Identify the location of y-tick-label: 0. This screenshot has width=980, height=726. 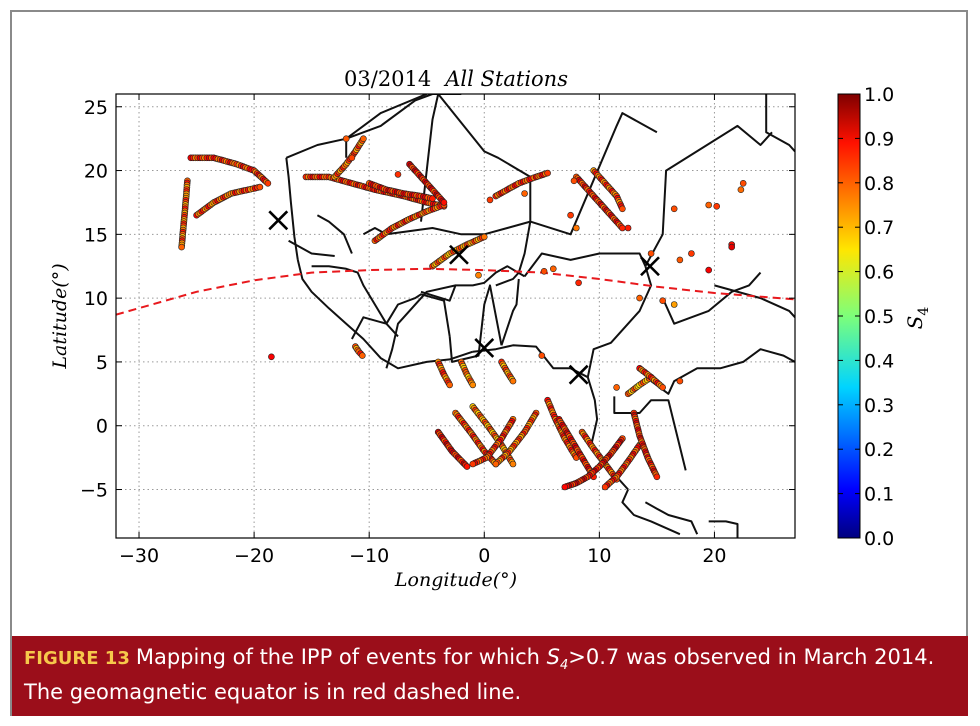
(102, 427).